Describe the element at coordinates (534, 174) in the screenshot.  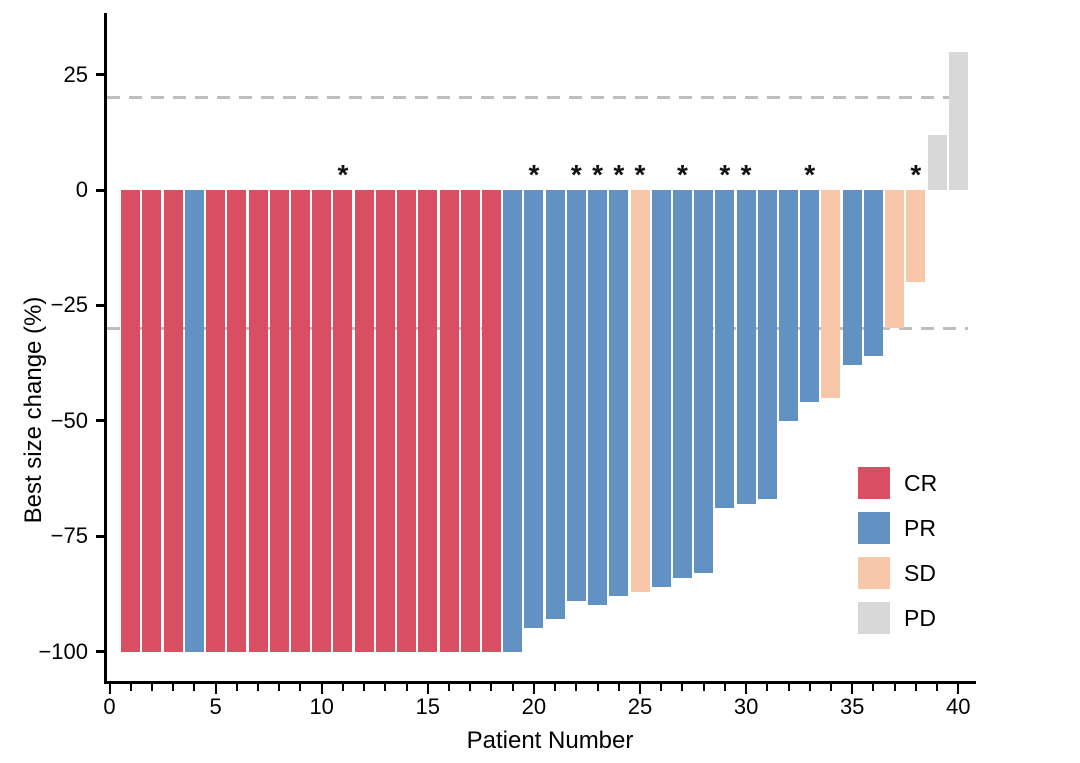
I see `asterisk-annotation-patient-20: *` at that location.